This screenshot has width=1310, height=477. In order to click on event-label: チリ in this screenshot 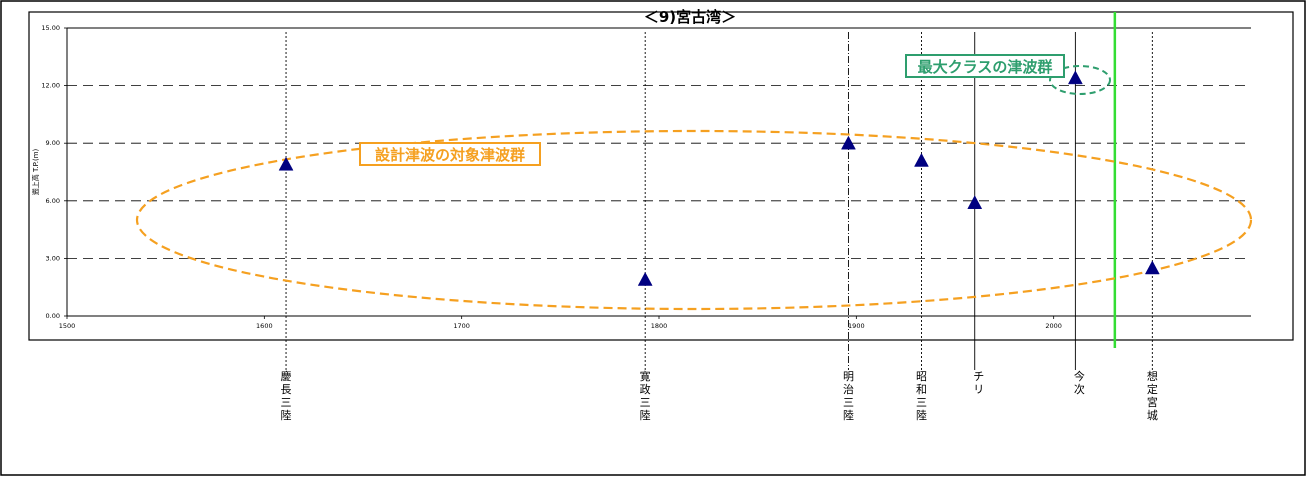, I will do `click(978, 383)`.